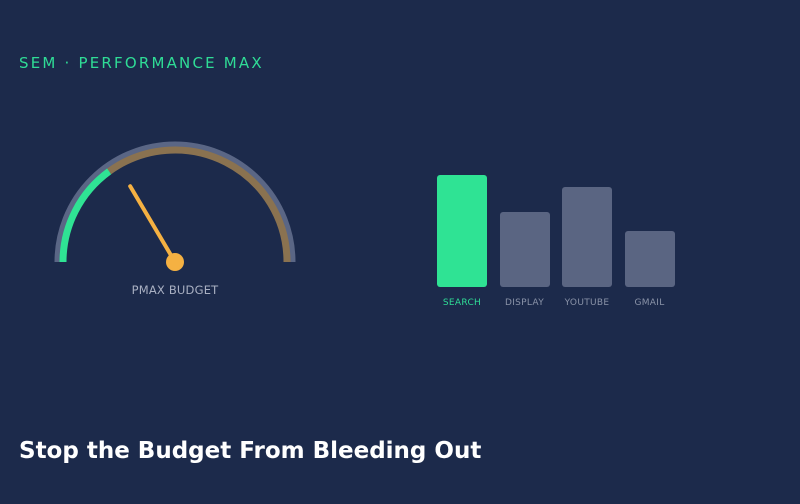 The image size is (800, 504). What do you see at coordinates (141, 63) in the screenshot?
I see `eyebrow-label: SEM · PERFORMANCE MAX` at bounding box center [141, 63].